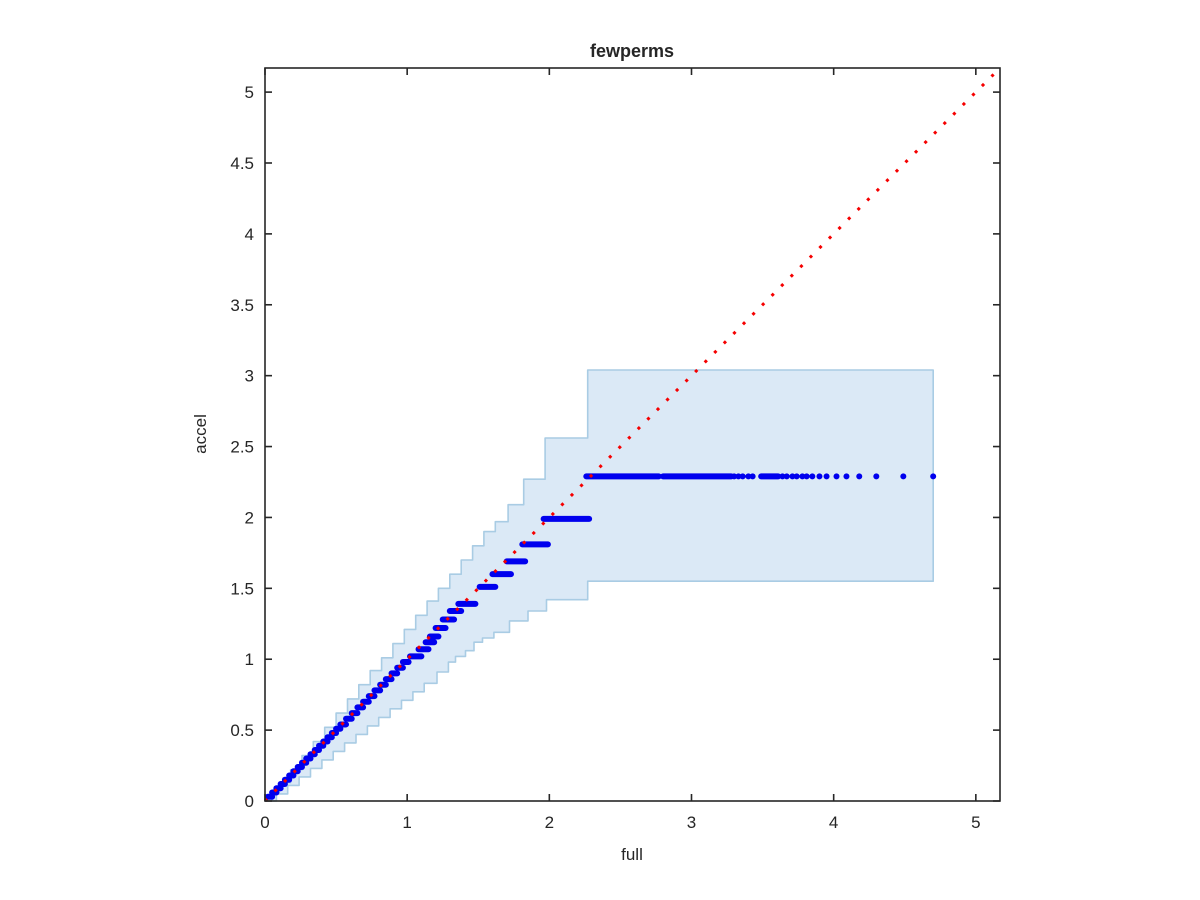 The image size is (1200, 900). What do you see at coordinates (249, 92) in the screenshot?
I see `y-tick-label: 5` at bounding box center [249, 92].